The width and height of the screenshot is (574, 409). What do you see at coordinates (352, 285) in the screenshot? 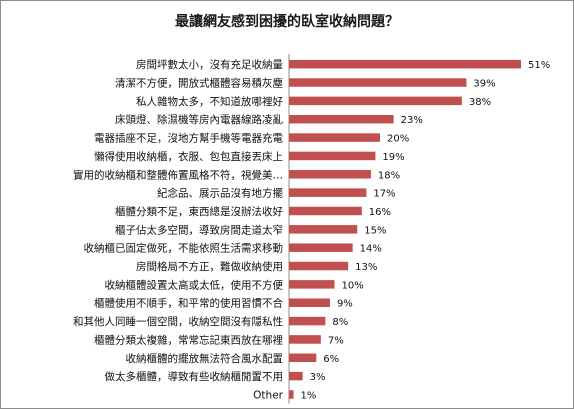
I see `value-label: 10%` at bounding box center [352, 285].